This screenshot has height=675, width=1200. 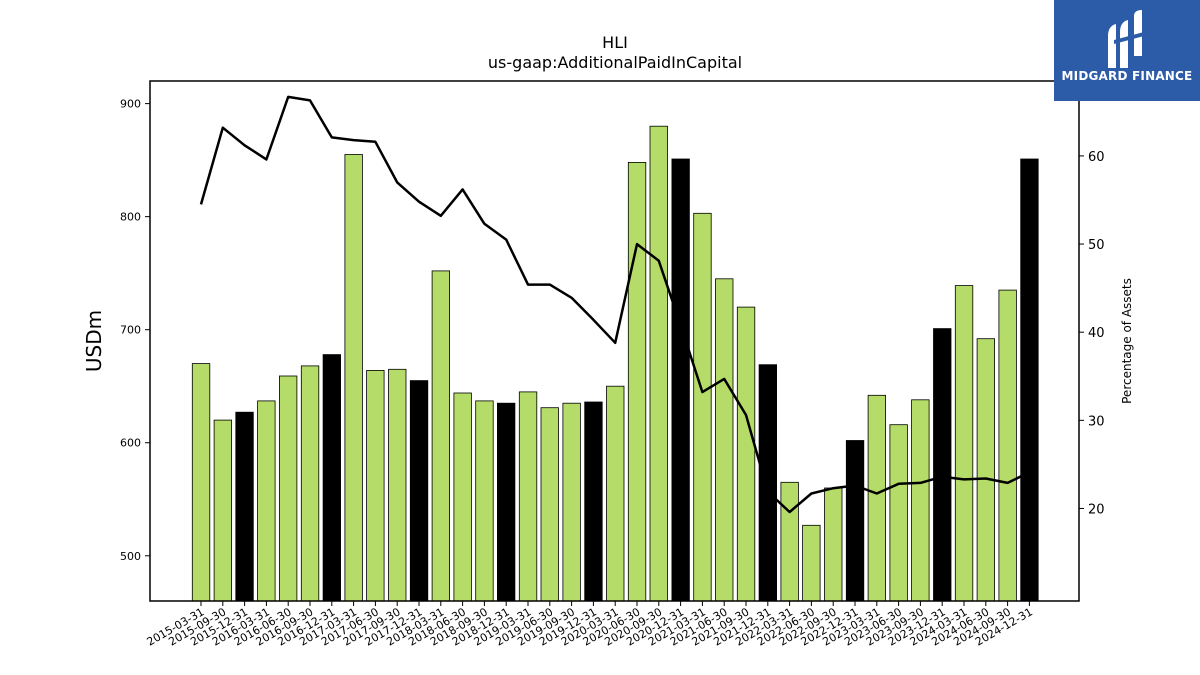 I want to click on y2-tick-label: 50, so click(x=1096, y=245).